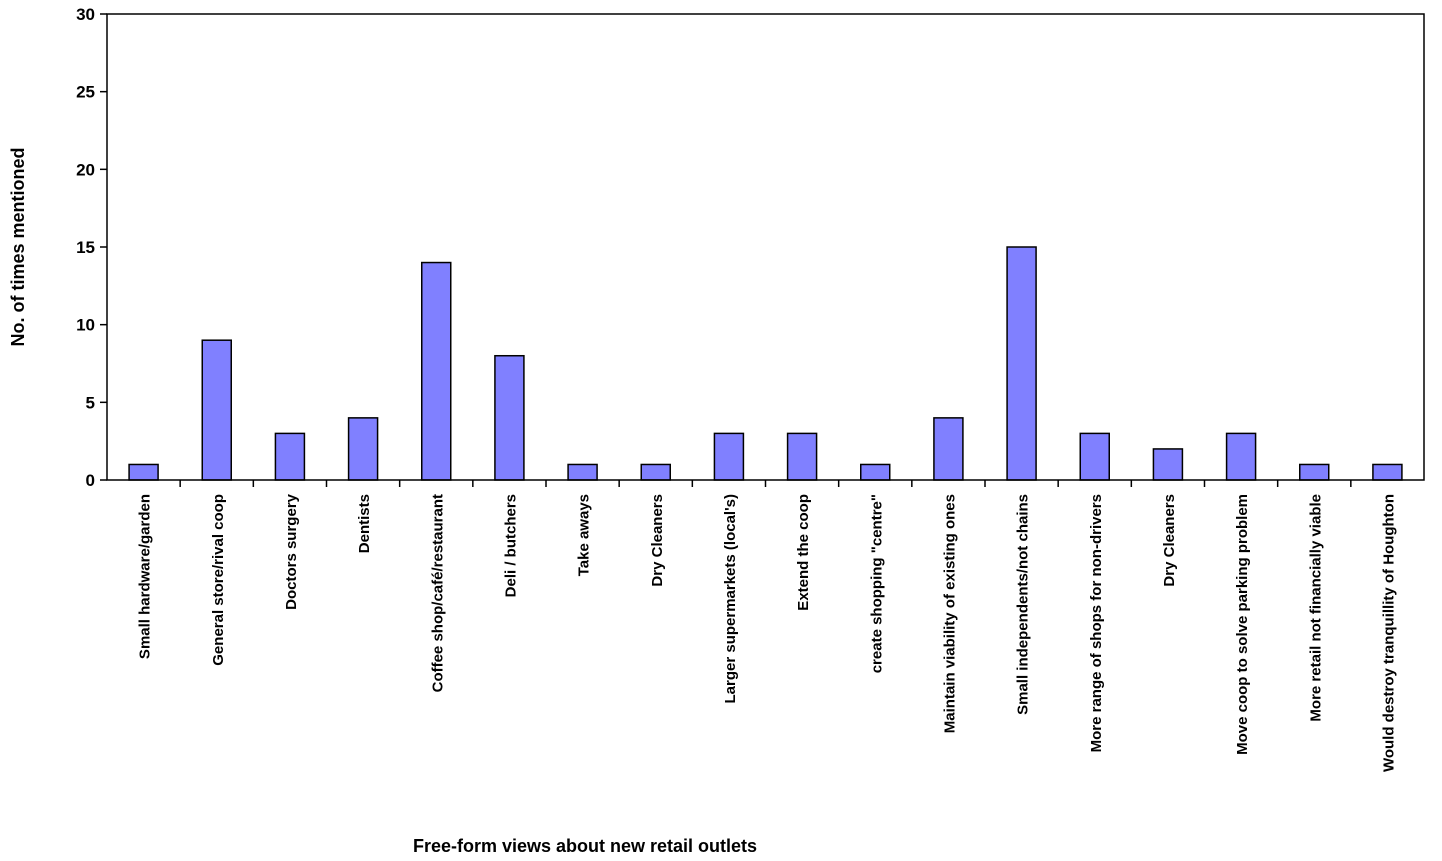 The width and height of the screenshot is (1442, 861). What do you see at coordinates (803, 552) in the screenshot?
I see `x-tick-label: Extend the coop` at bounding box center [803, 552].